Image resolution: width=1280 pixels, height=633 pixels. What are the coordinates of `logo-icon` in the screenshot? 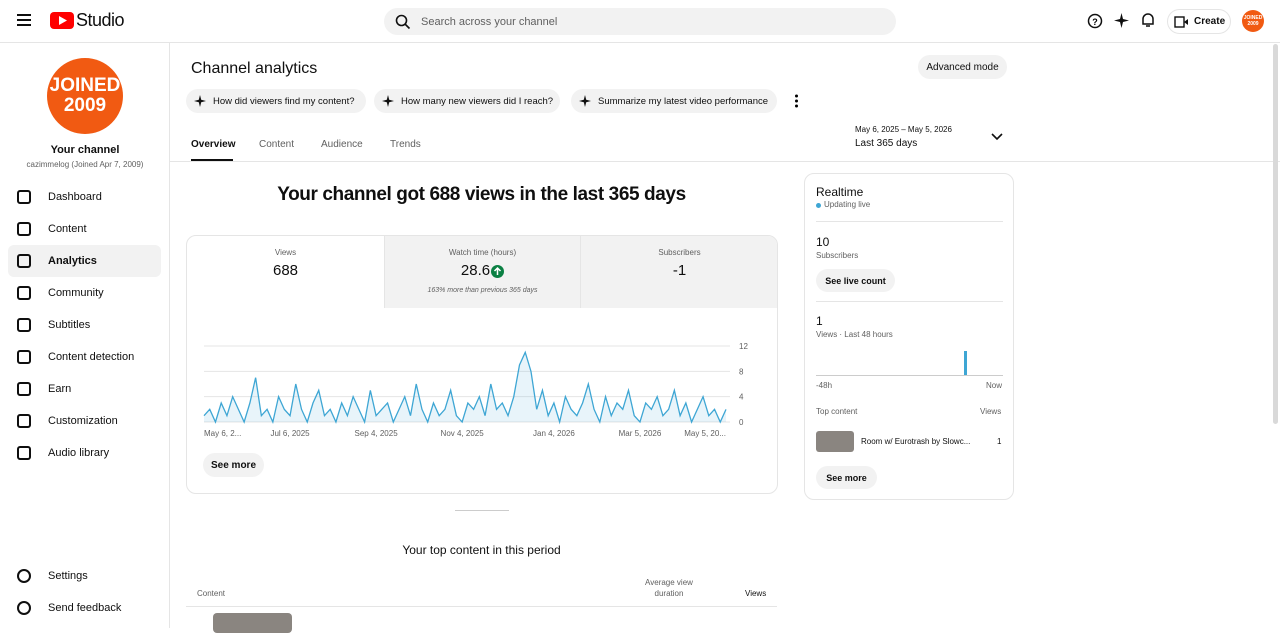 It's located at (62, 20).